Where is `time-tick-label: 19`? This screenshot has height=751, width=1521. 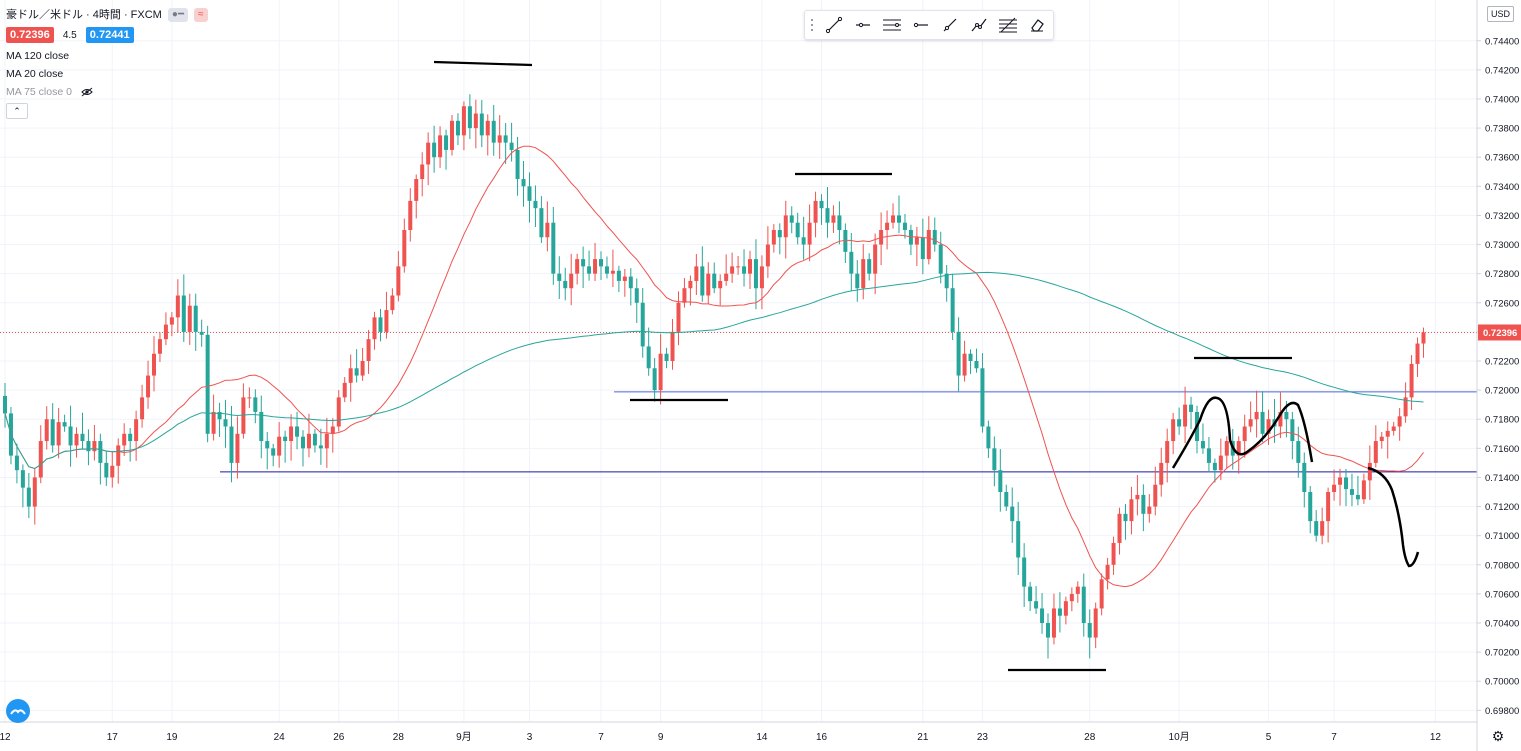 time-tick-label: 19 is located at coordinates (172, 737).